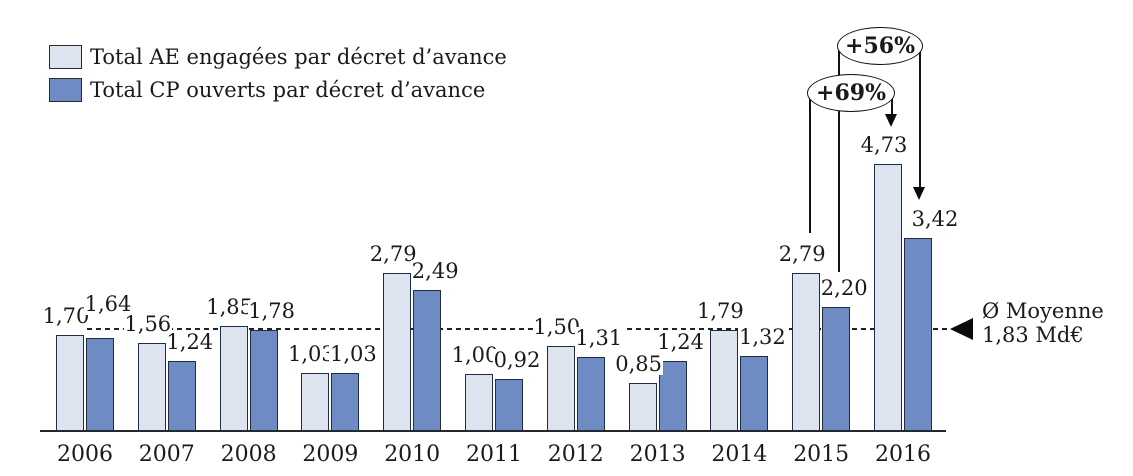 Image resolution: width=1133 pixels, height=476 pixels. I want to click on bar-ae-2015, so click(806, 352).